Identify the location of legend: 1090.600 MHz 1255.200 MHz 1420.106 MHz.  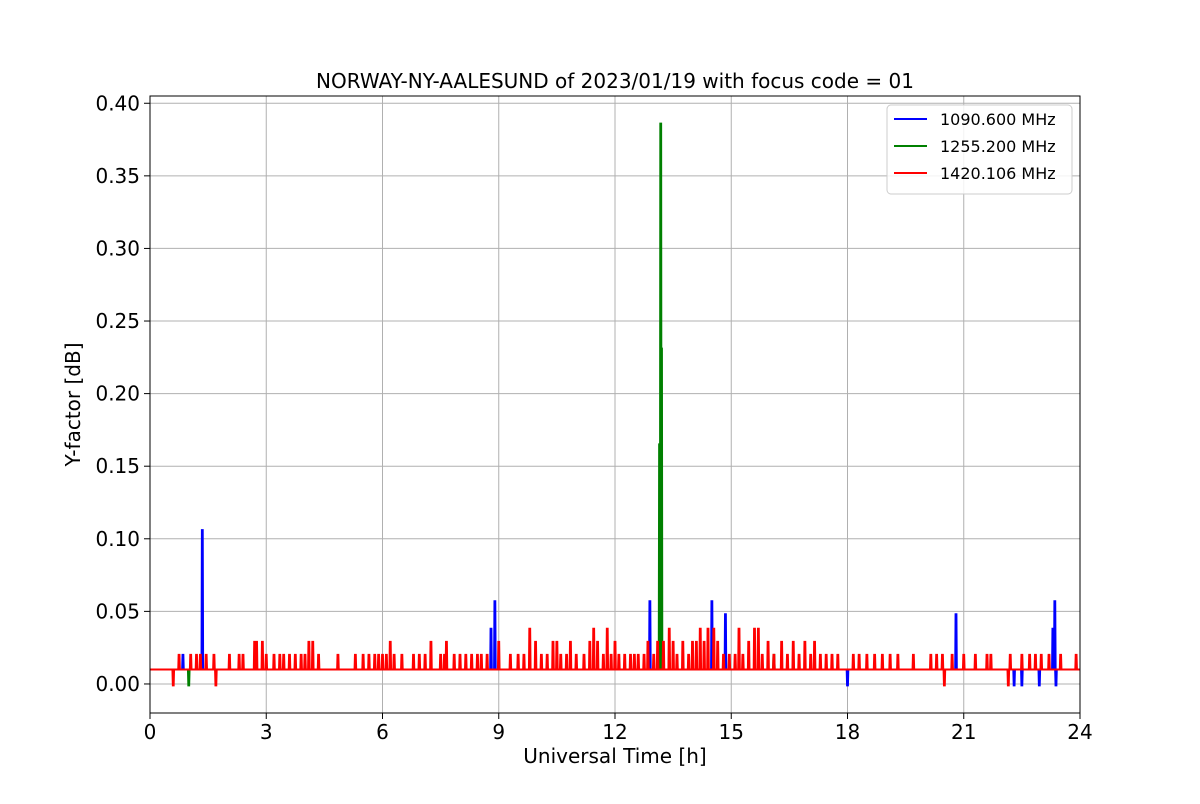
(979, 149).